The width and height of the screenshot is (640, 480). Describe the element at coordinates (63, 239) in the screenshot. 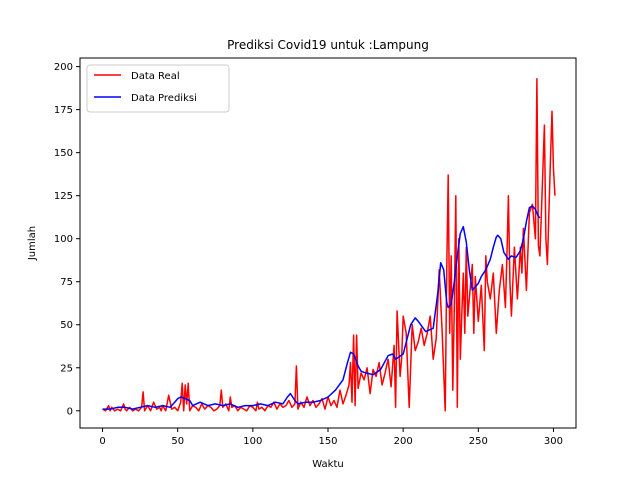

I see `y-tick-label: 100` at that location.